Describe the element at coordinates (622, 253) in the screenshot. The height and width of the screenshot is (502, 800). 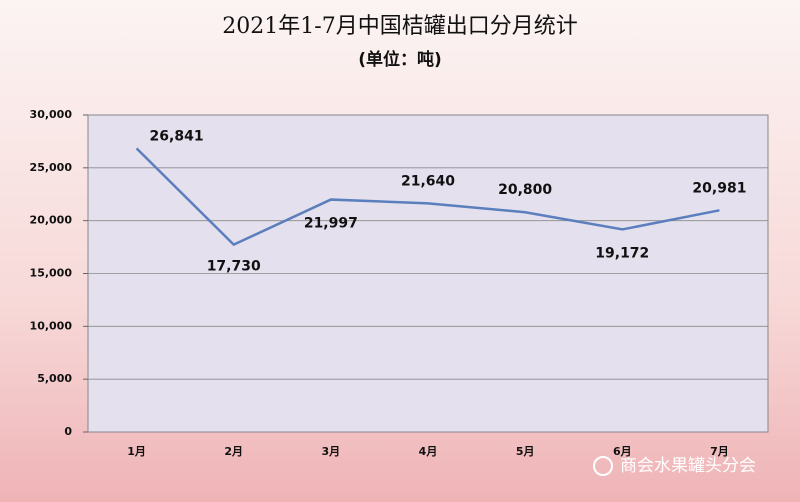
I see `data-label: 19,172` at that location.